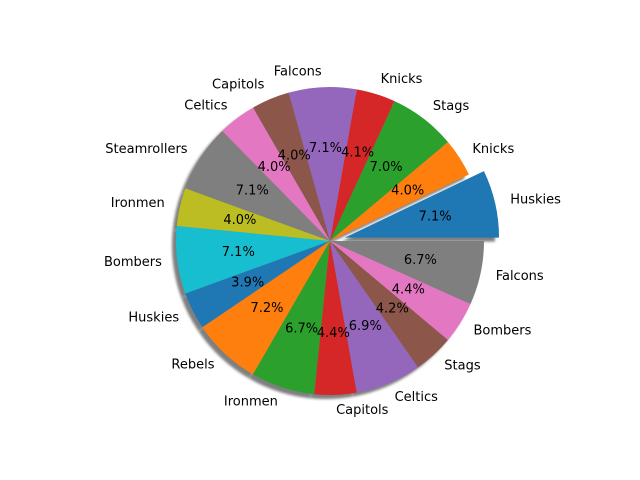  Describe the element at coordinates (146, 149) in the screenshot. I see `pie-category-label: Steamrollers` at that location.